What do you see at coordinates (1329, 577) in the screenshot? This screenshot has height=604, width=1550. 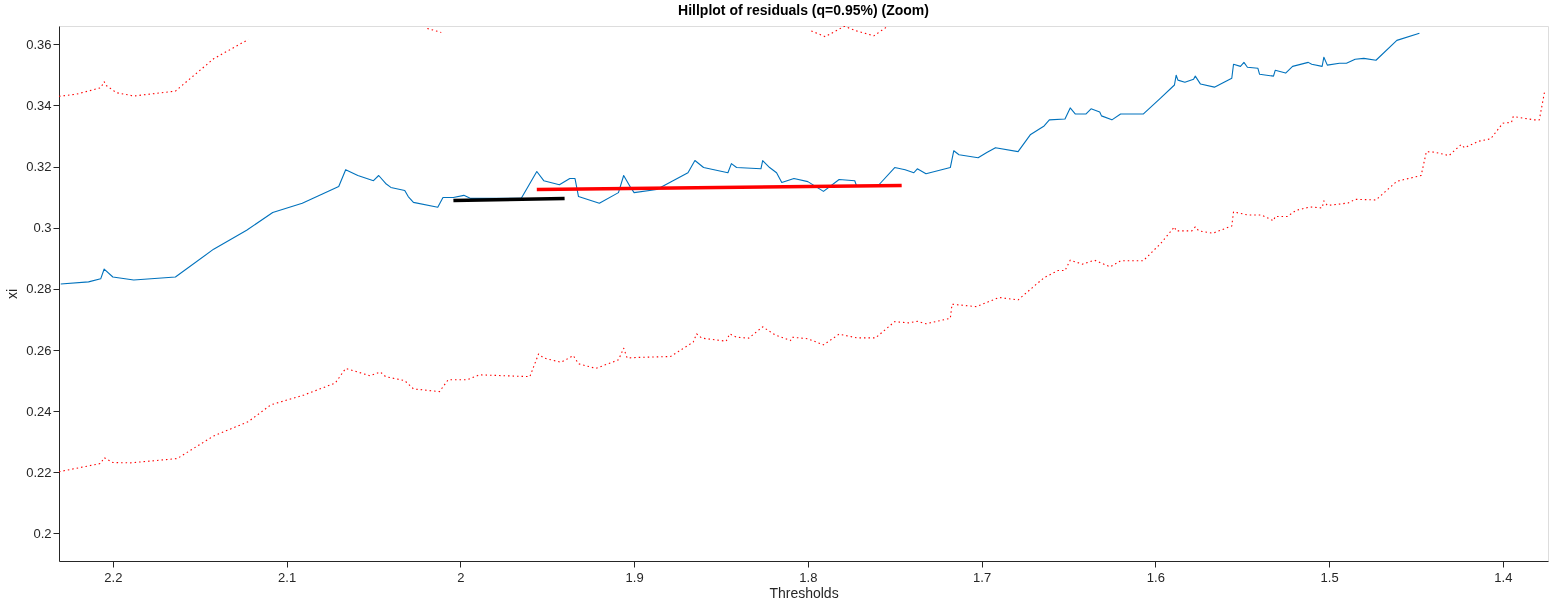 I see `x-tick-label: 1.5` at bounding box center [1329, 577].